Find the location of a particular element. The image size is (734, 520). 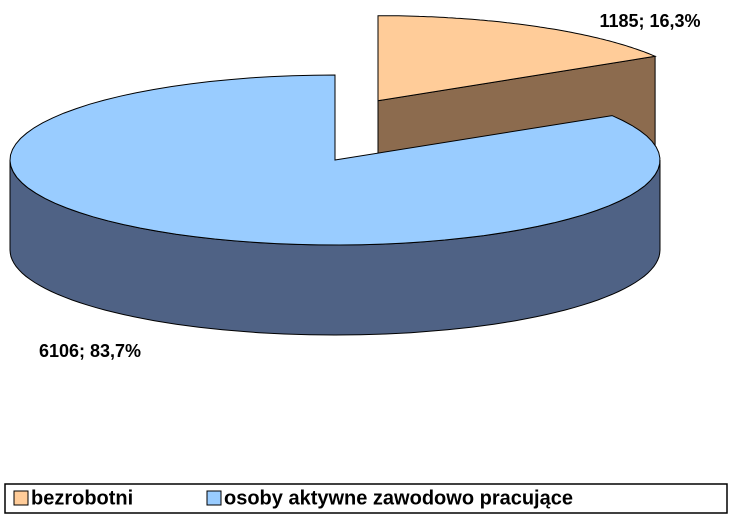

data-label: 1185; 16,3% is located at coordinates (649, 21).